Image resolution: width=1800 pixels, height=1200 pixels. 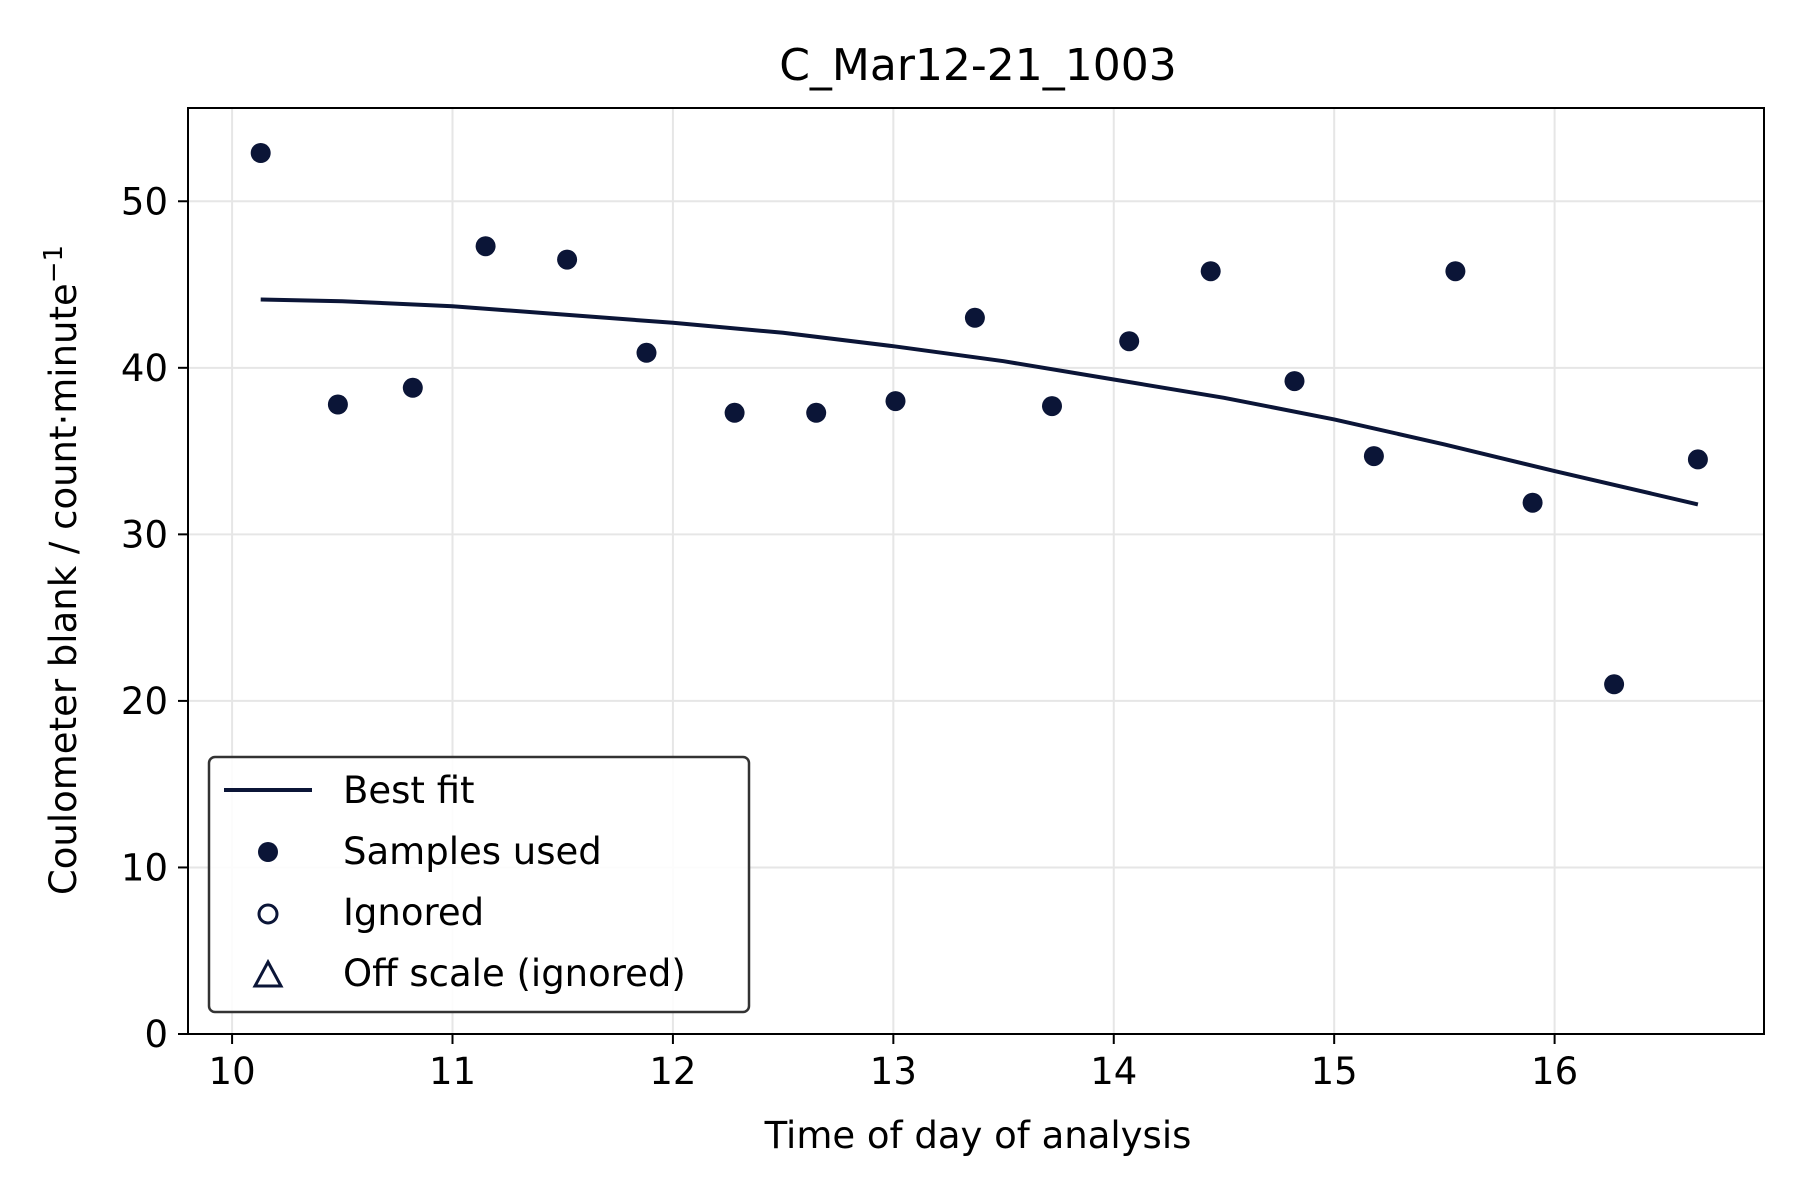 What do you see at coordinates (1554, 1071) in the screenshot?
I see `x-tick-label: 16` at bounding box center [1554, 1071].